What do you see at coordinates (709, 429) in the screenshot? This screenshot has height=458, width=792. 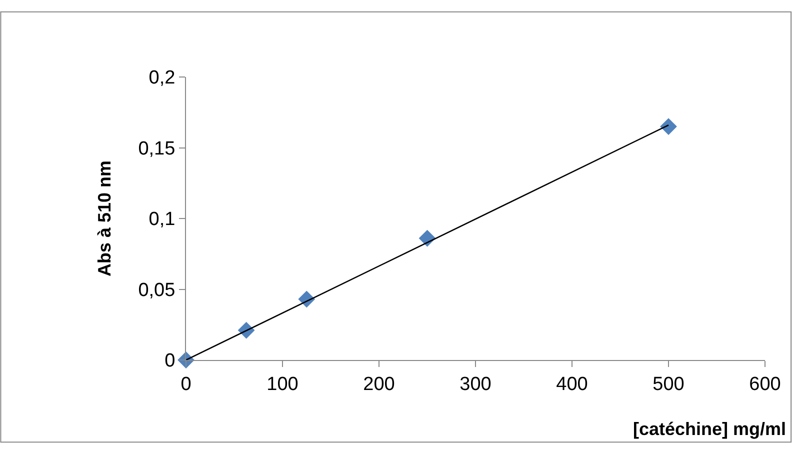 I see `x-axis-title: [catéchine] mg/ml` at bounding box center [709, 429].